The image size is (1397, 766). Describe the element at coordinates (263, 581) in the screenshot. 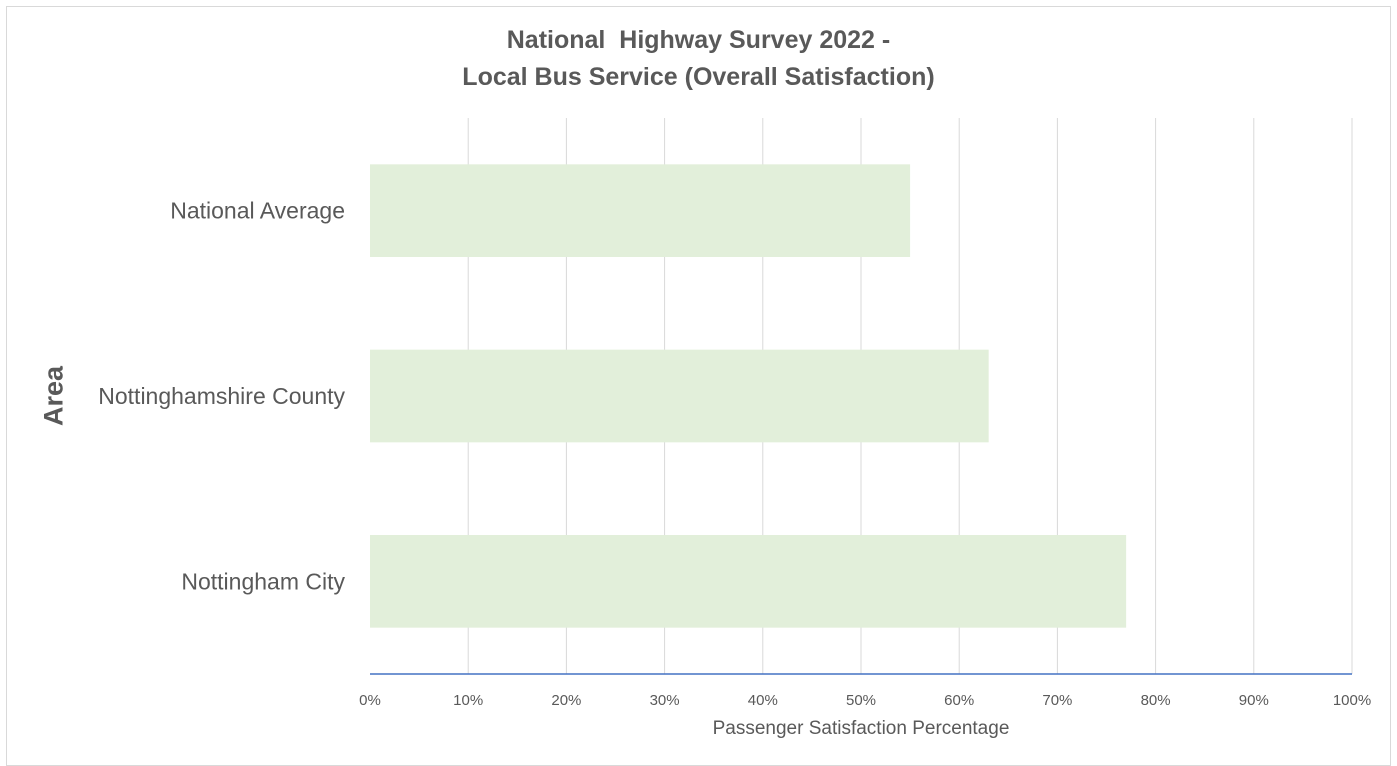

I see `y-tick-label: Nottingham City` at that location.